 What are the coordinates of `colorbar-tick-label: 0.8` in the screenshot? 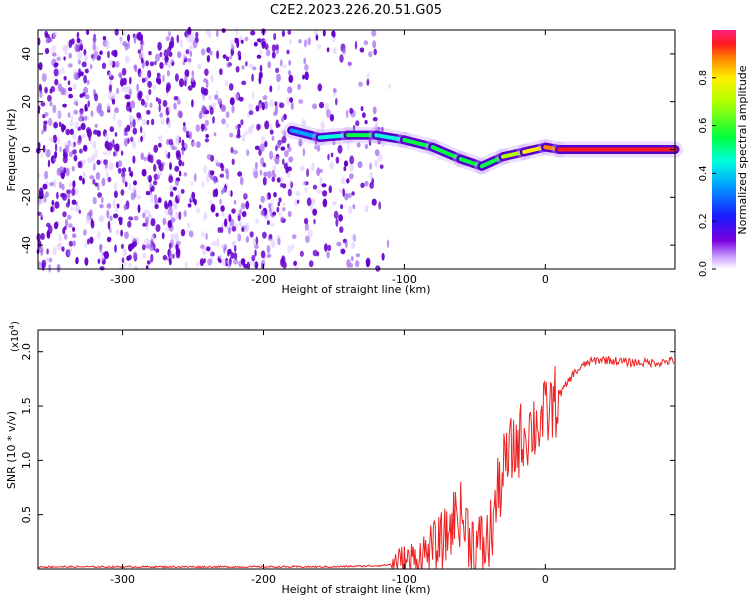 It's located at (703, 78).